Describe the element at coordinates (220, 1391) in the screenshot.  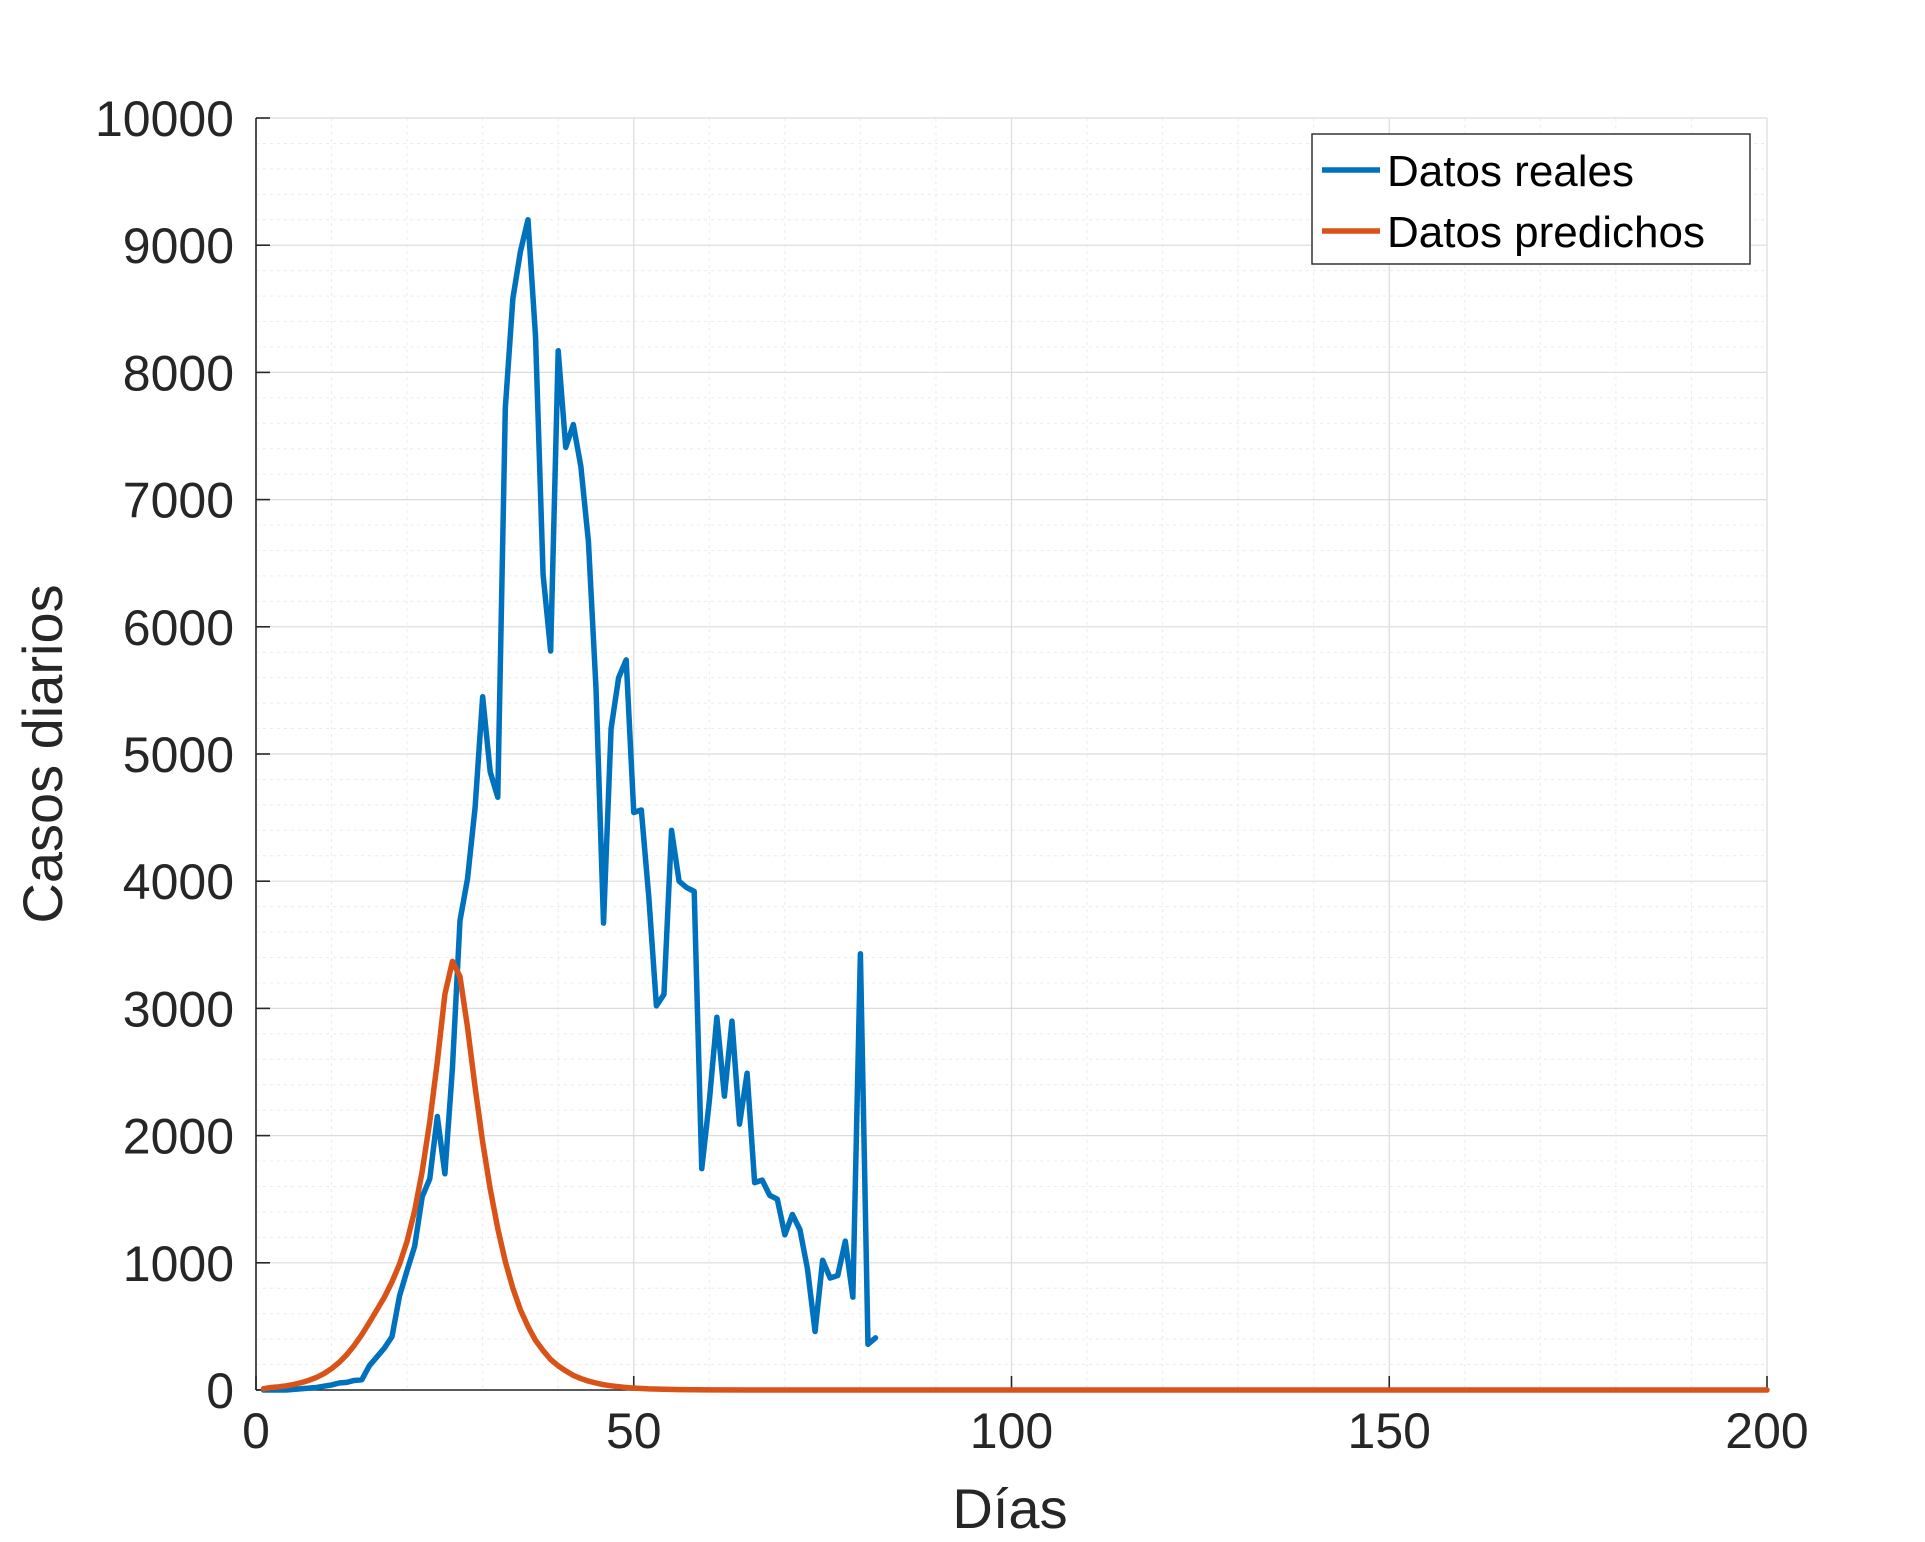
I see `y-tick-label: 0` at that location.